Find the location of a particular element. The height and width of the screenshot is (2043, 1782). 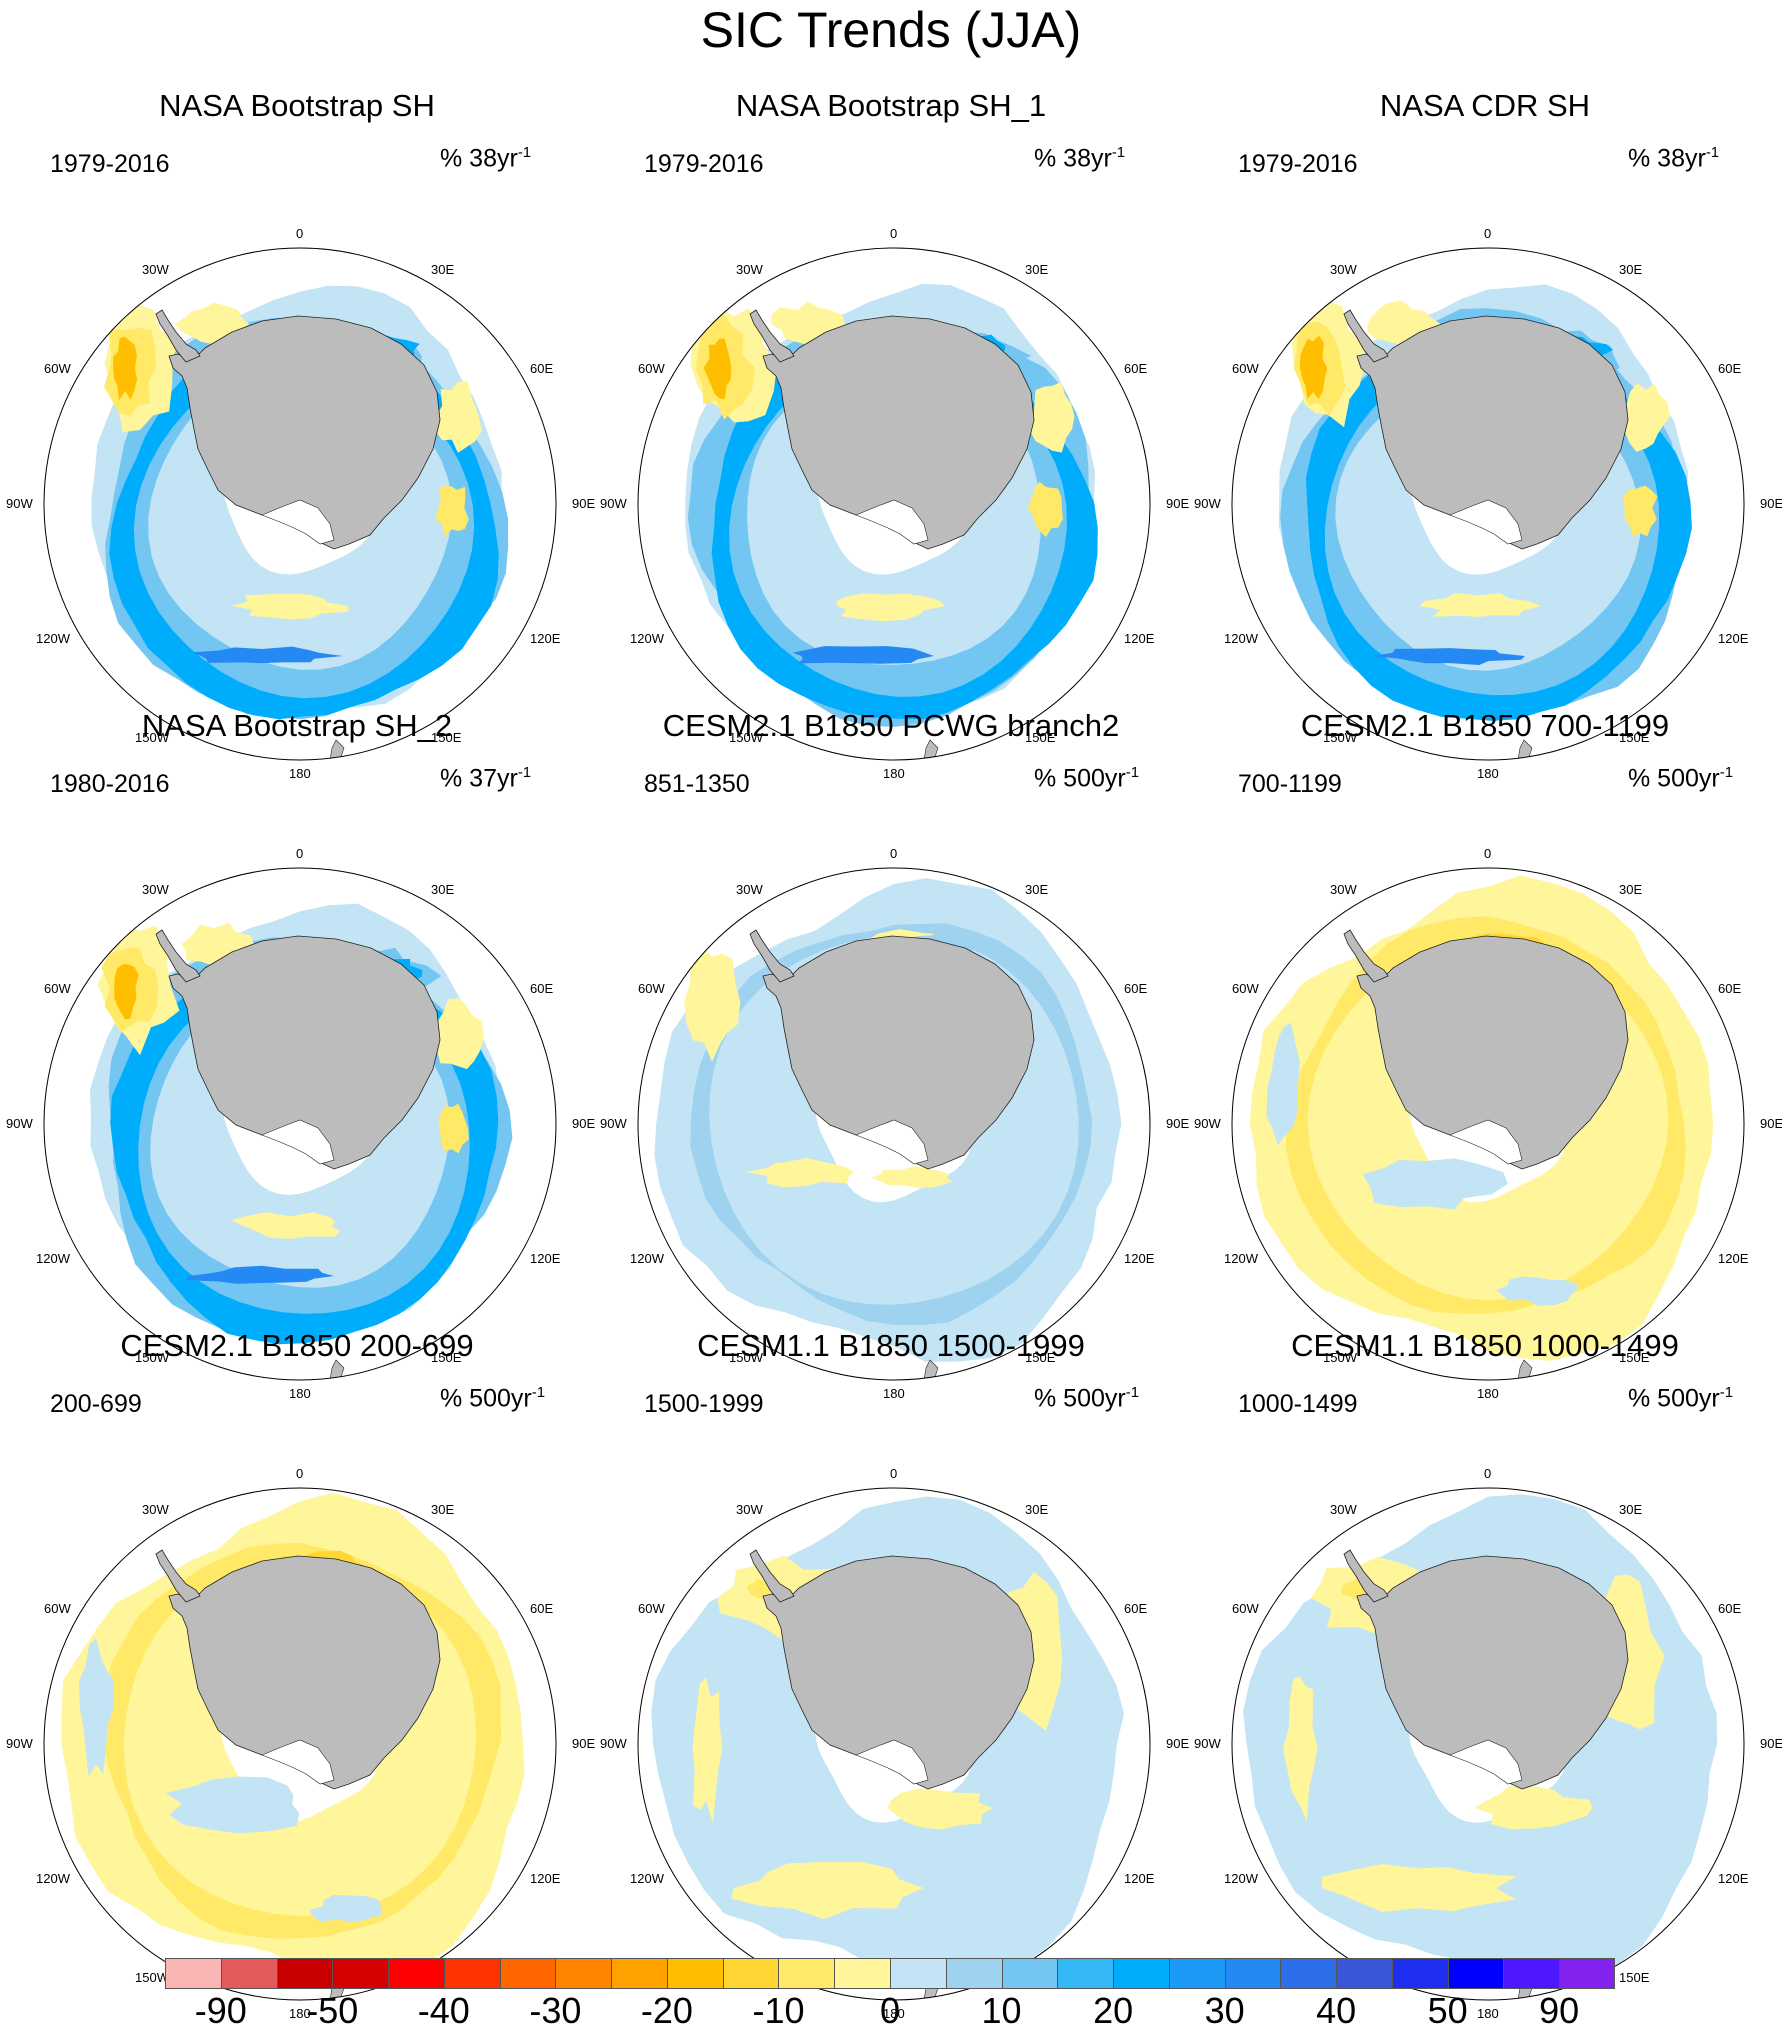

panel-title: CESM1.1 B1850 1500-1999 is located at coordinates (891, 1345).